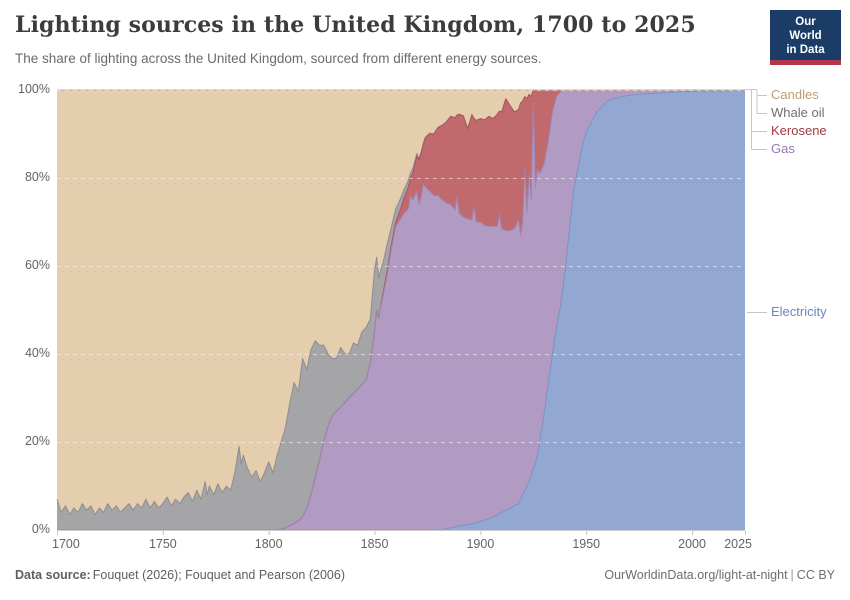 This screenshot has height=600, width=850. I want to click on owid-logo-line1: Our World, so click(805, 29).